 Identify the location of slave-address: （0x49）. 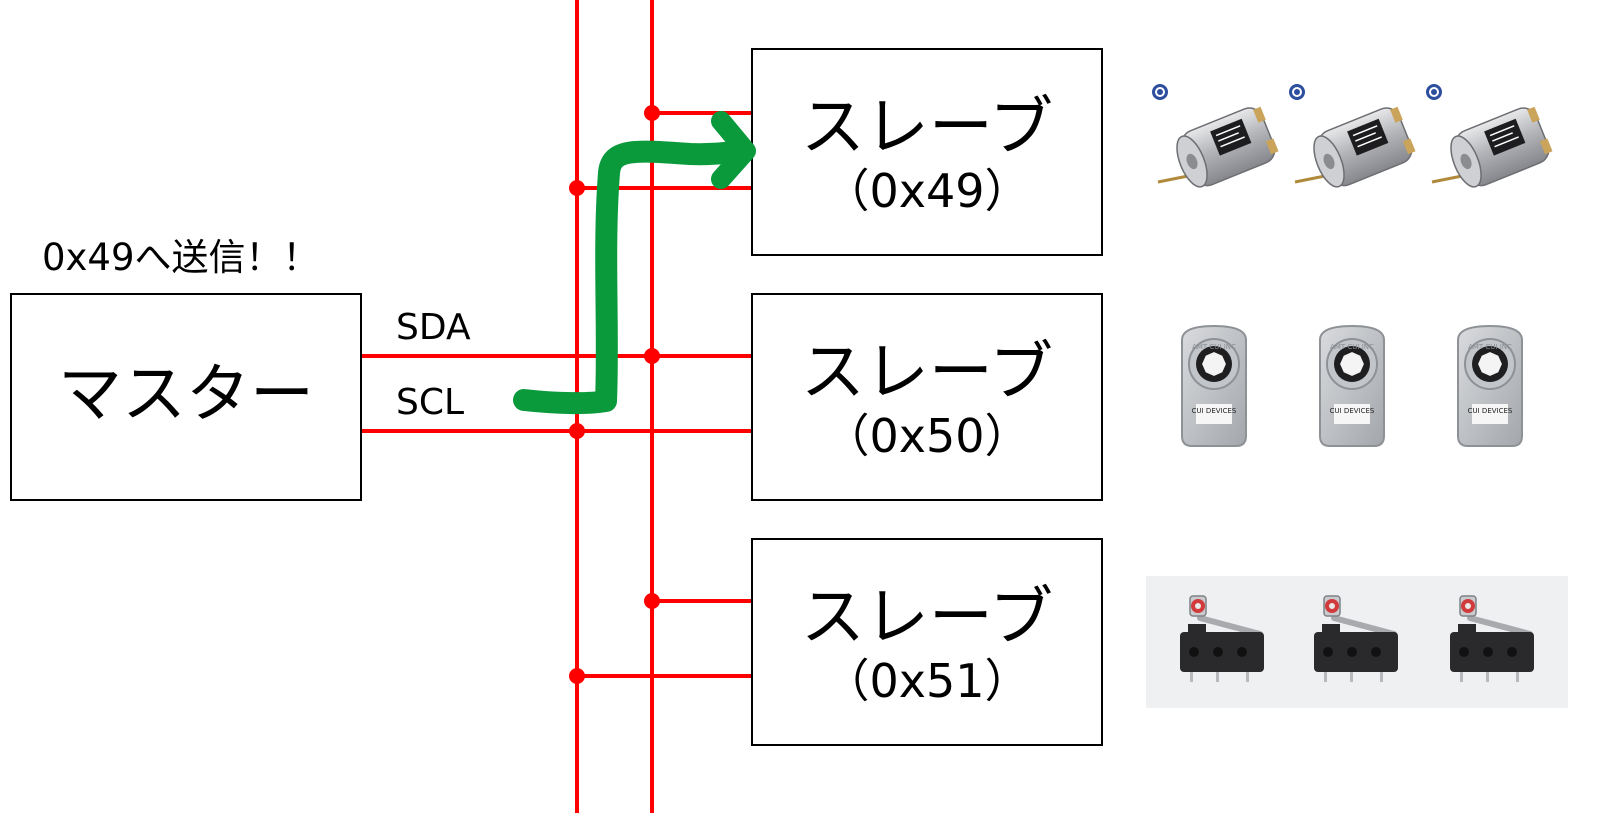
(927, 191).